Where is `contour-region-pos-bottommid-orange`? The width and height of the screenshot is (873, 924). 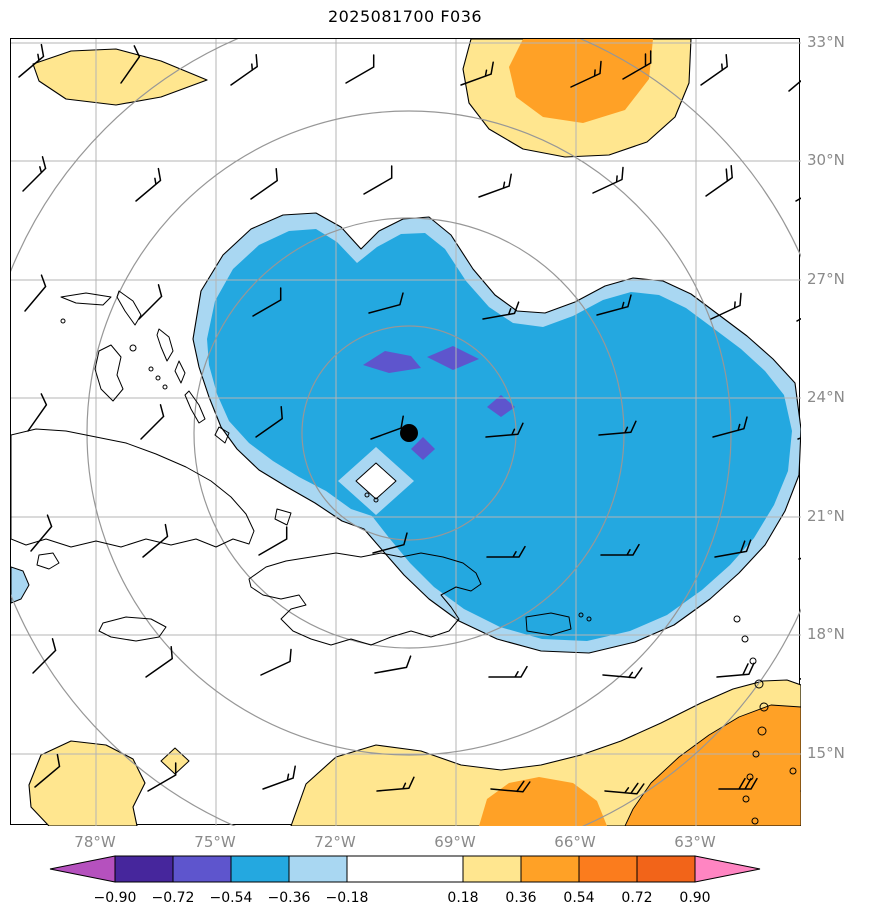 contour-region-pos-bottommid-orange is located at coordinates (543, 801).